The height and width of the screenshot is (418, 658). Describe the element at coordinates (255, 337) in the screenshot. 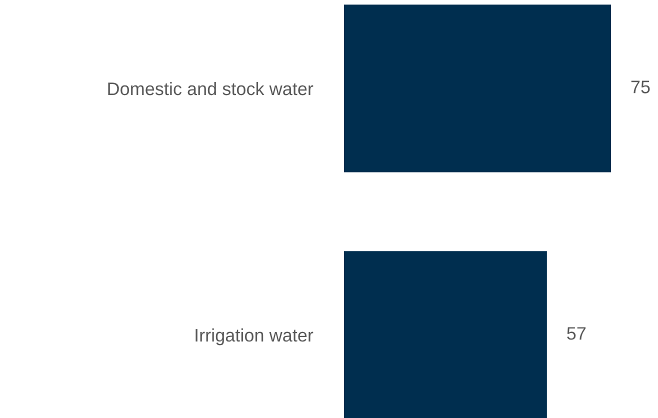

I see `y-tick-label: Irrigation water` at that location.